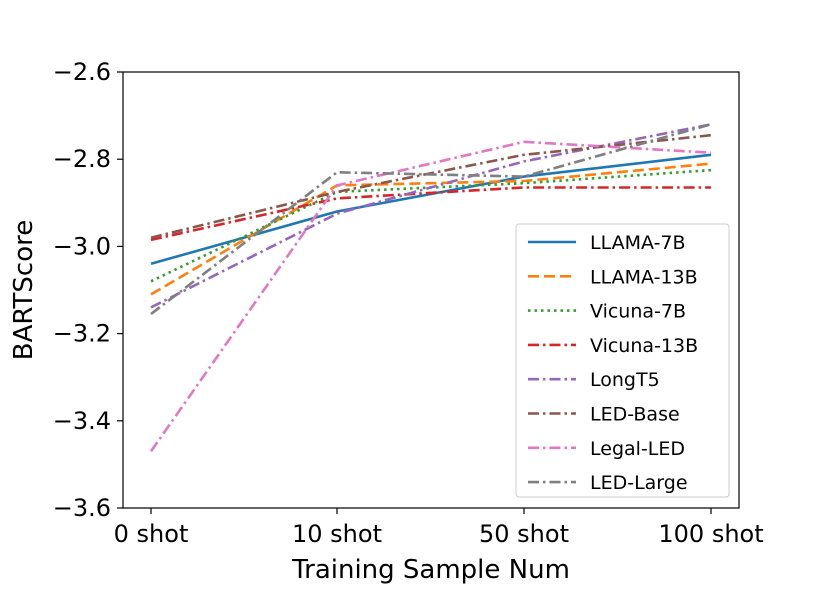 The width and height of the screenshot is (822, 598). Describe the element at coordinates (82, 72) in the screenshot. I see `y-tick-label: −2.6` at that location.